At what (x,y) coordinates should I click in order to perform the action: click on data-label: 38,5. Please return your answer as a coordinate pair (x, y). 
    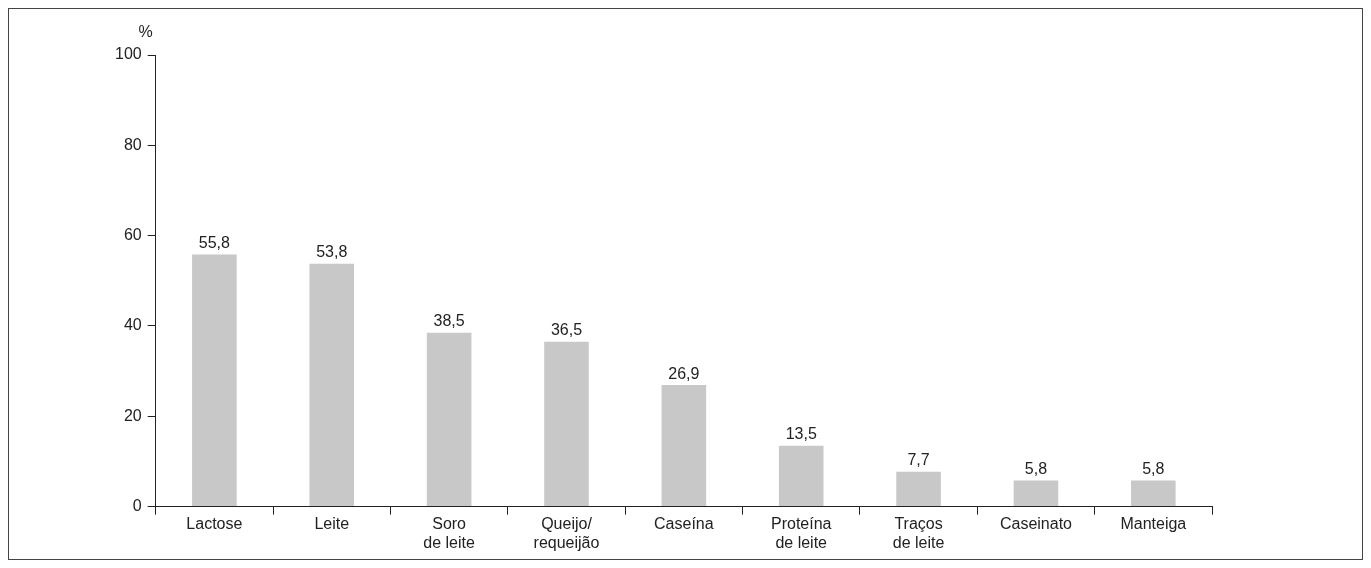
    Looking at the image, I should click on (449, 321).